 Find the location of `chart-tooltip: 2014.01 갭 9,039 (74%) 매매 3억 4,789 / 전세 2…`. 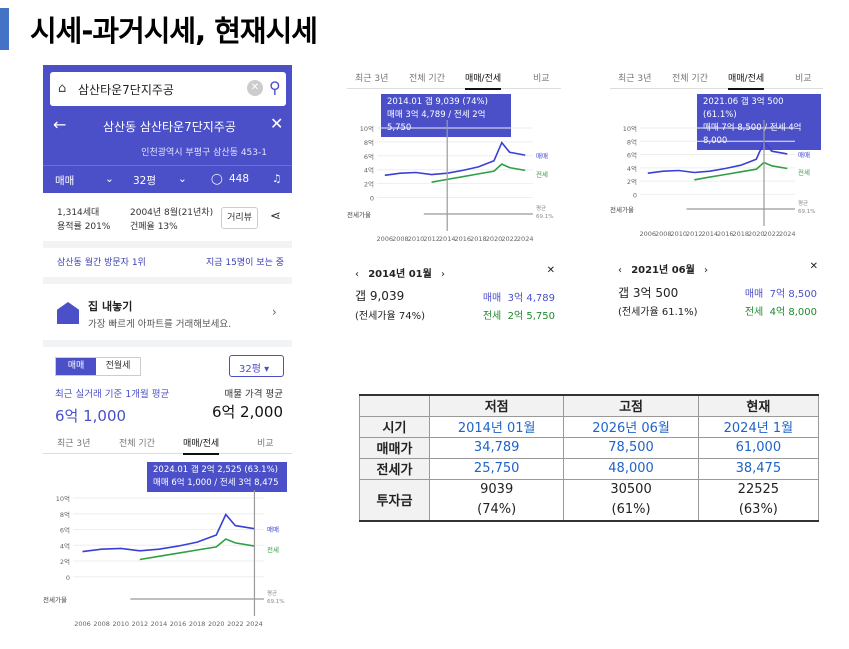

chart-tooltip: 2014.01 갭 9,039 (74%) 매매 3억 4,789 / 전세 2… is located at coordinates (446, 115).